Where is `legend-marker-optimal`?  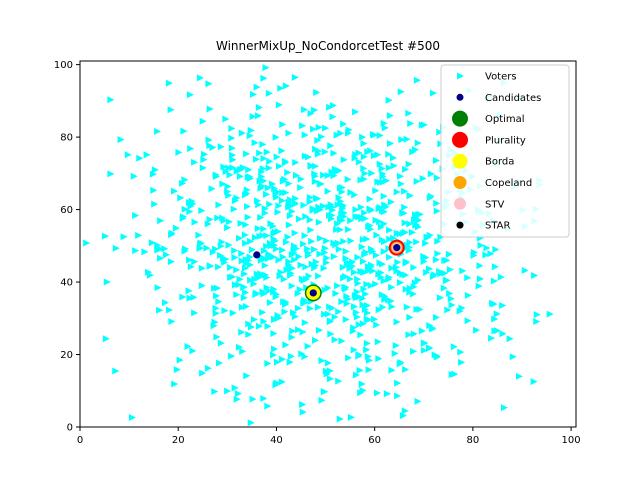
legend-marker-optimal is located at coordinates (460, 118).